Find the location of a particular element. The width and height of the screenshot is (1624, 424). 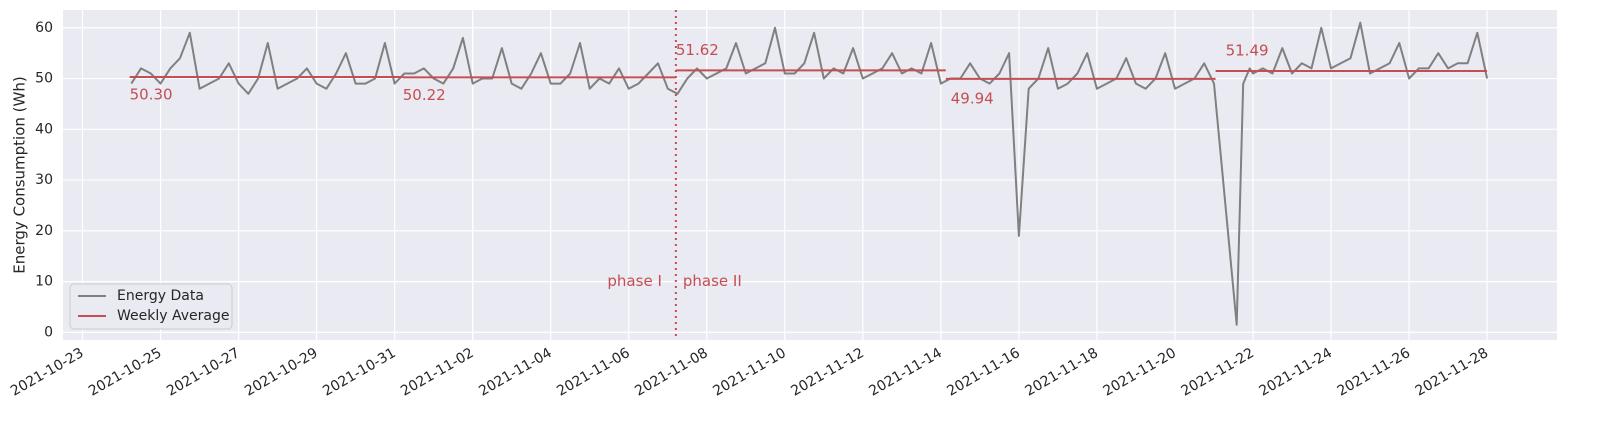

legend-box is located at coordinates (151, 306).